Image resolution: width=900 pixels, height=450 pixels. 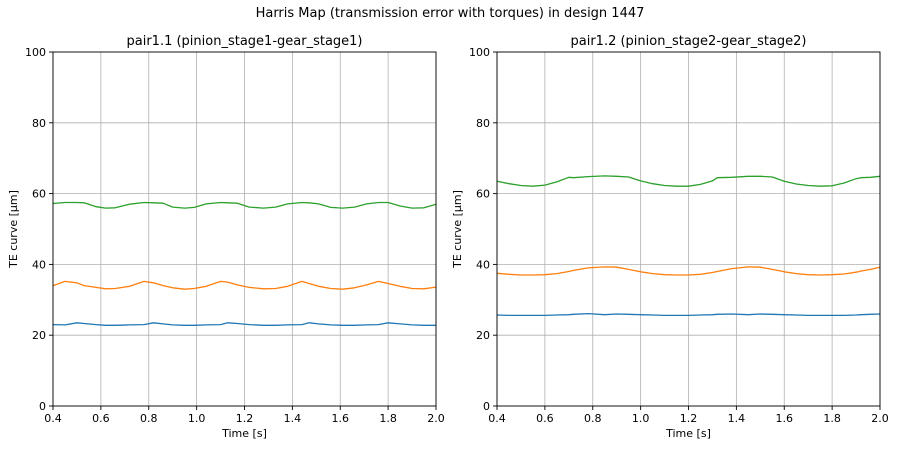 I want to click on subplot-title: pair1.1 (pinion_stage1-gear_stage1), so click(x=245, y=41).